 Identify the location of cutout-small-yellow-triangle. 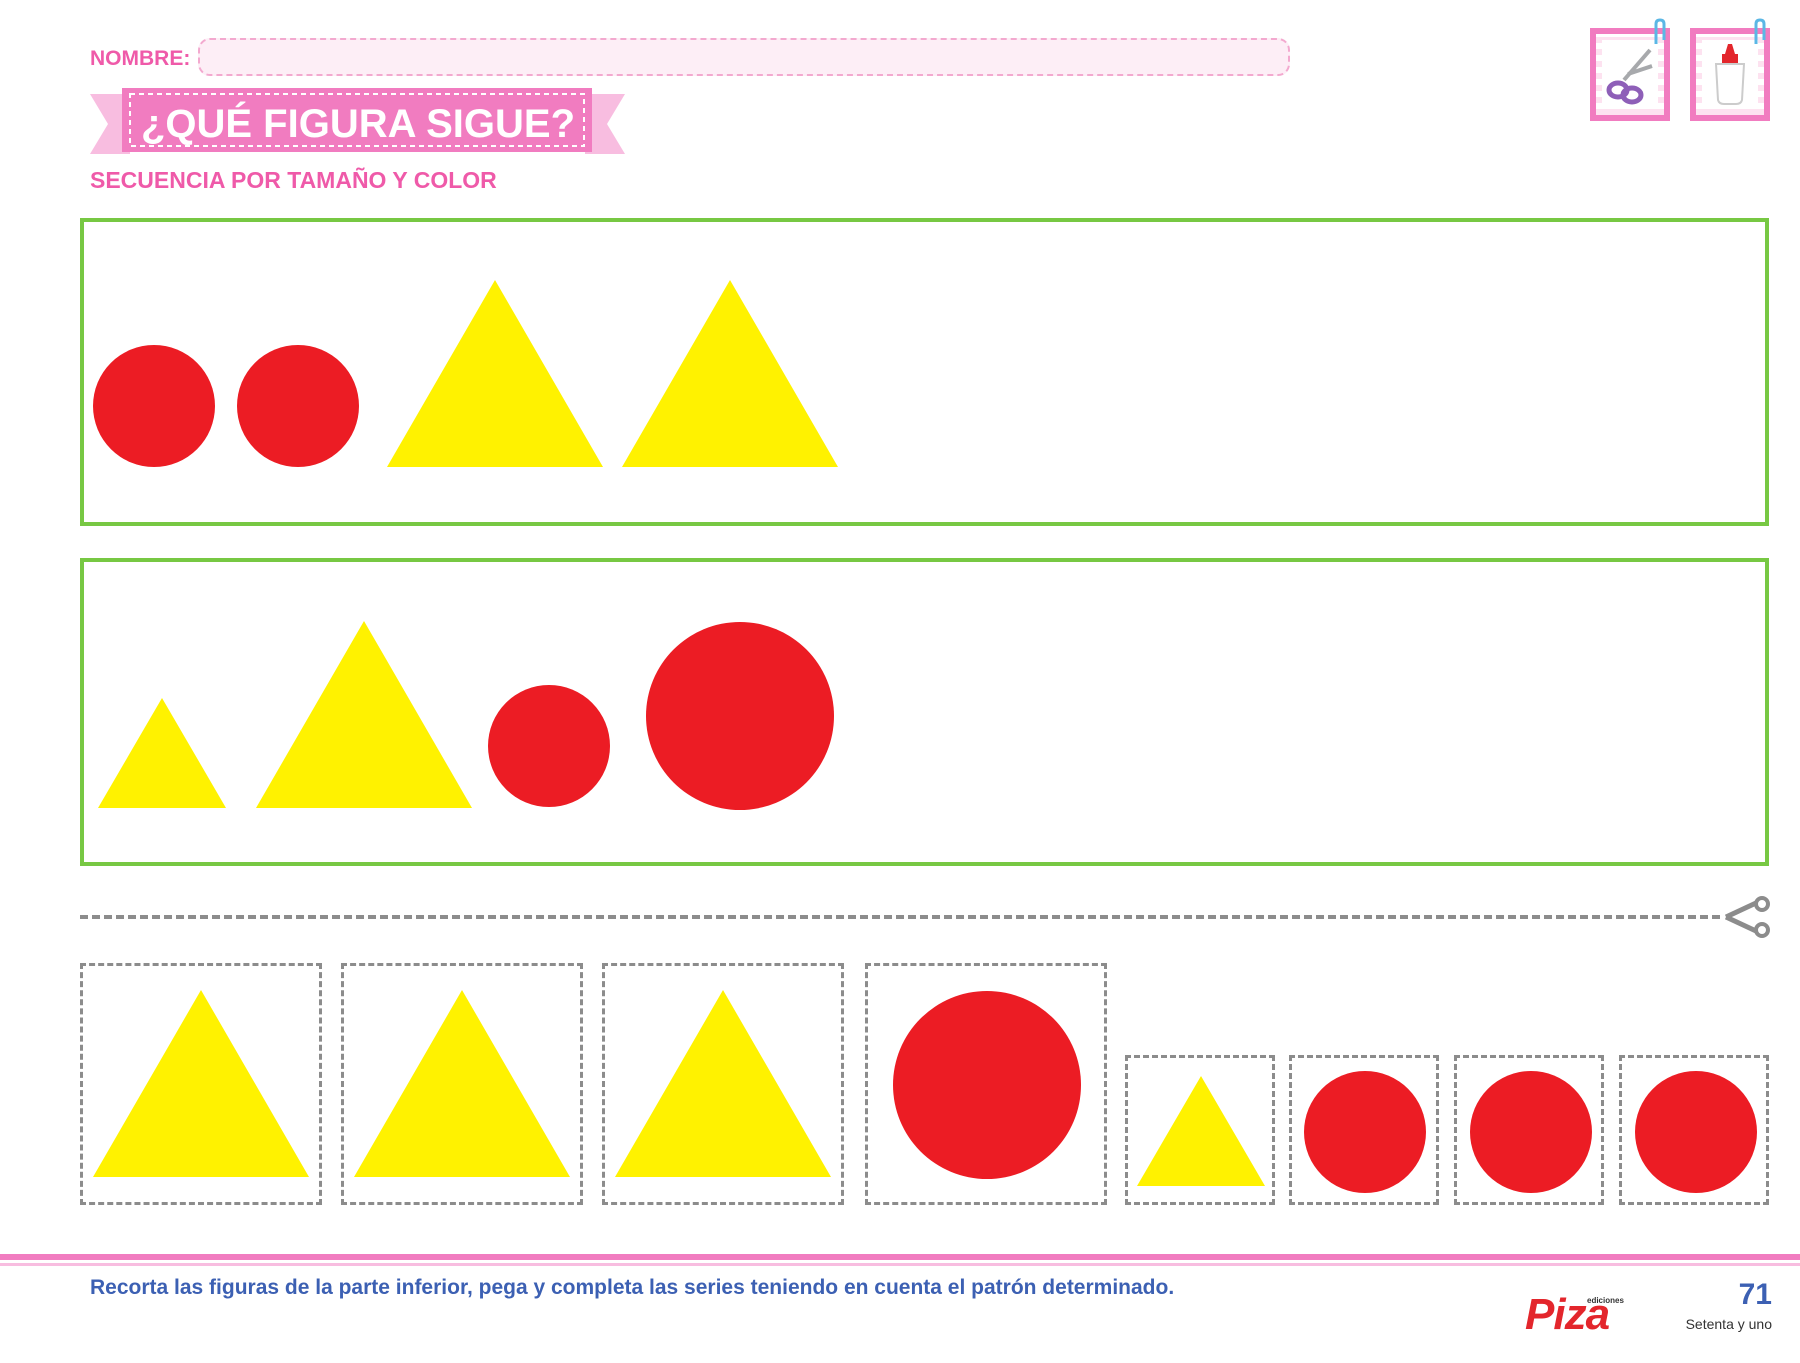
(1200, 1130).